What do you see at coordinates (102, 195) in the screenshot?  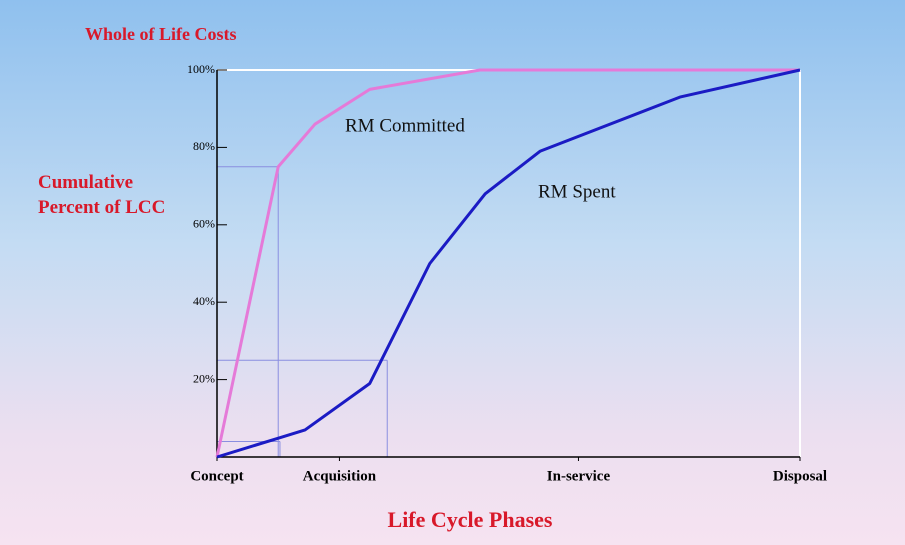 I see `y-axis-label: Cumulative Percent of LCC` at bounding box center [102, 195].